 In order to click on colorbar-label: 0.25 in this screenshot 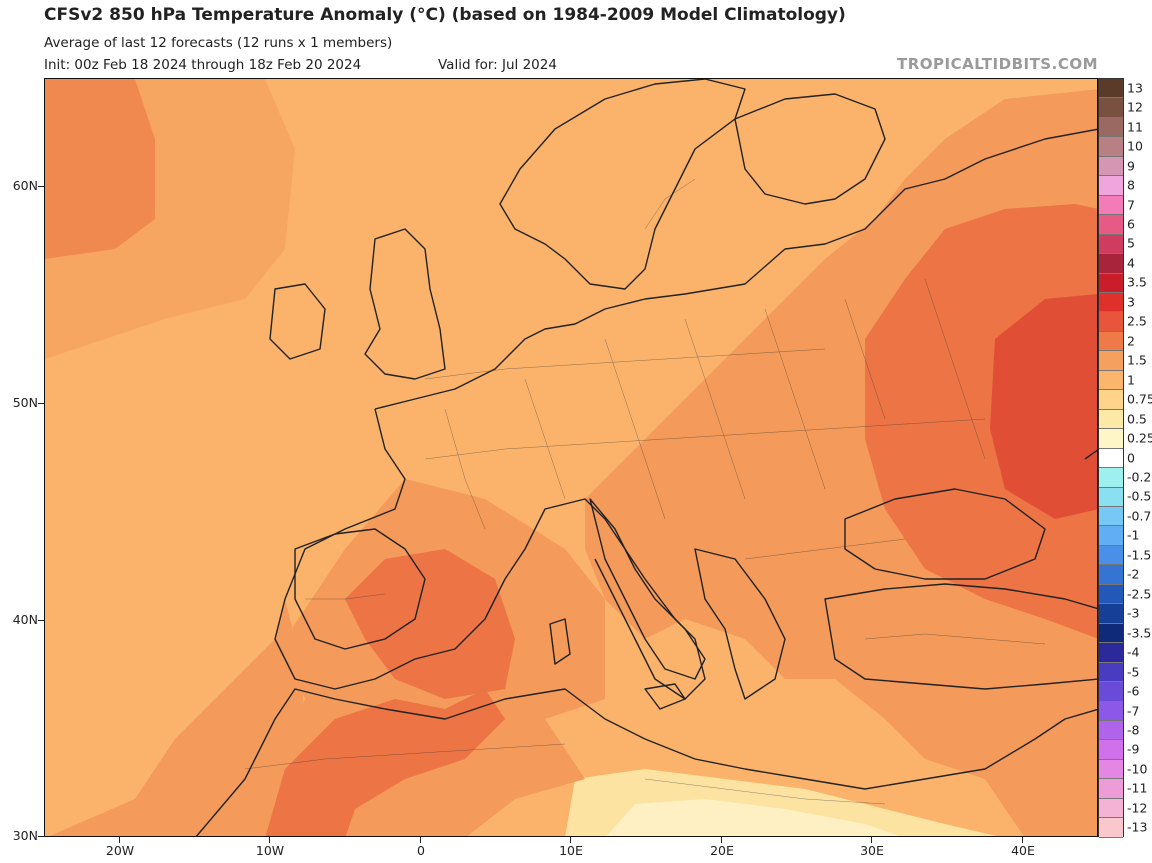, I will do `click(1139, 438)`.